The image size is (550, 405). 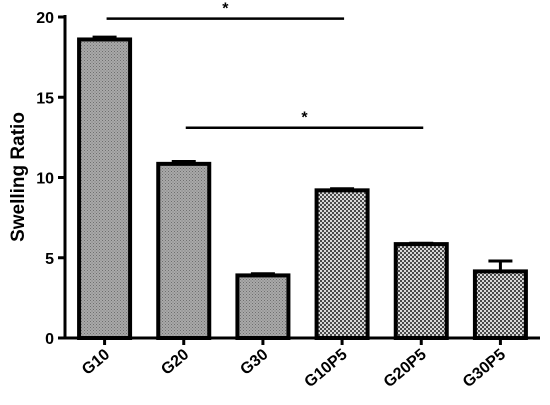 I want to click on bar-g30p5, so click(x=500, y=304).